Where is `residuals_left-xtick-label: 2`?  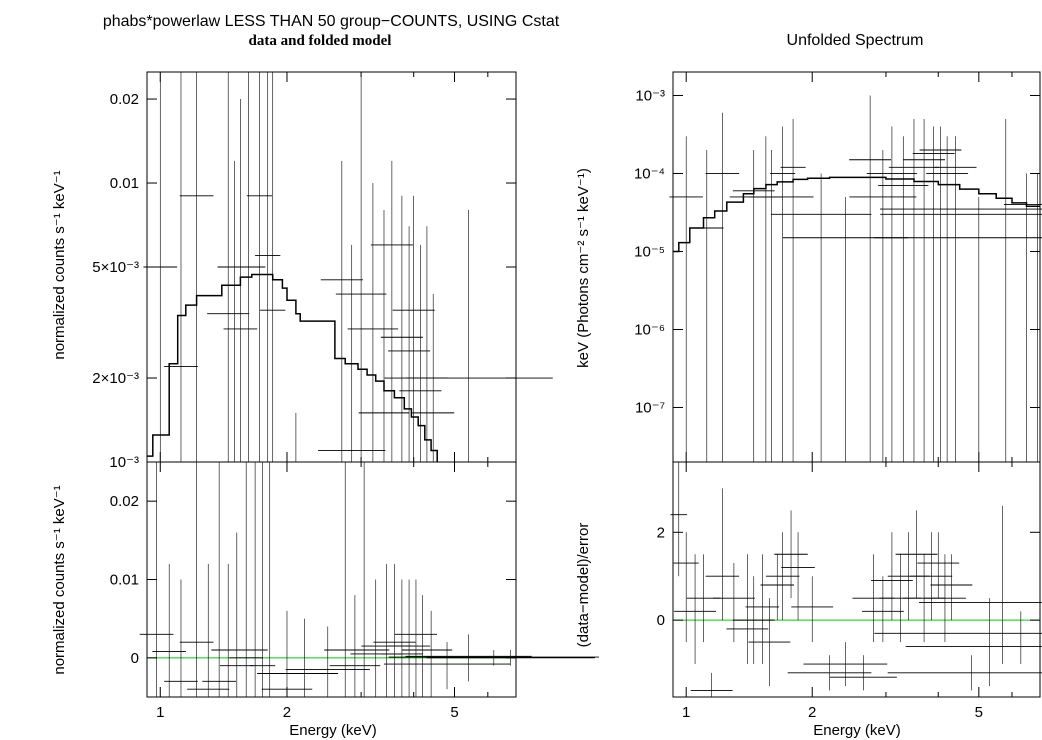
residuals_left-xtick-label: 2 is located at coordinates (287, 712).